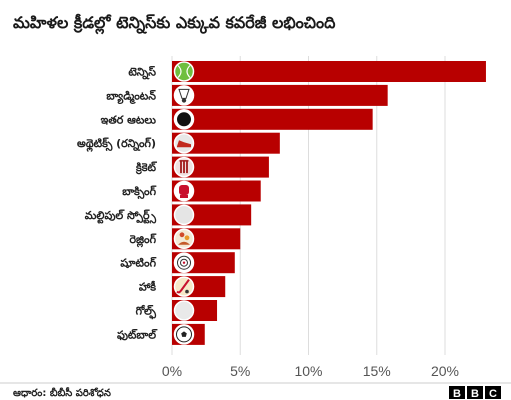 Image resolution: width=511 pixels, height=400 pixels. What do you see at coordinates (377, 371) in the screenshot?
I see `x-tick-label: 15%` at bounding box center [377, 371].